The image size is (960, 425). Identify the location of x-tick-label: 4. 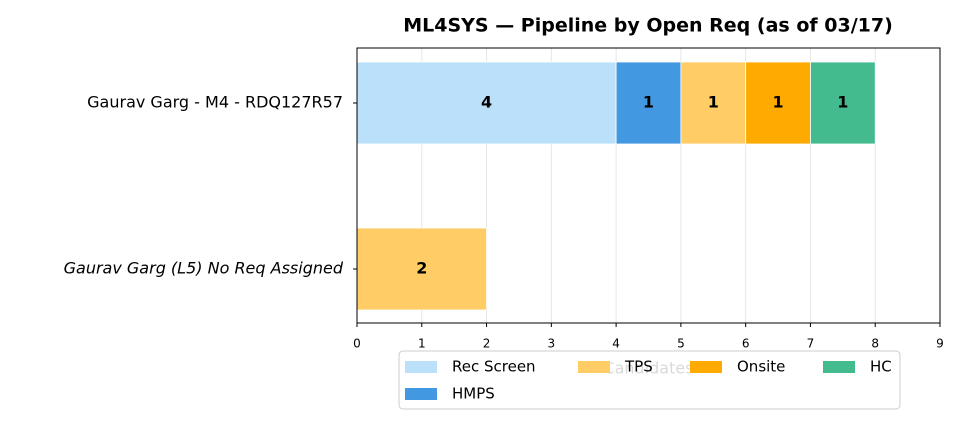
(616, 344).